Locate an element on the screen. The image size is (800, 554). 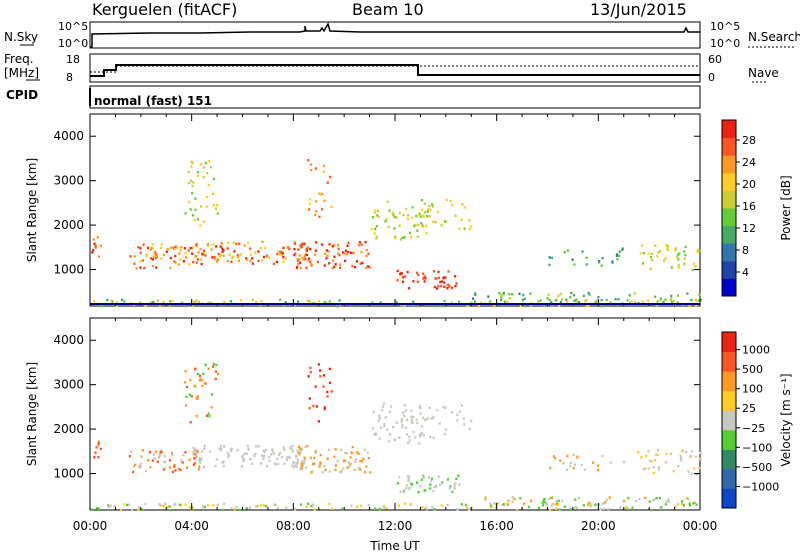
x-tick-label: 12:00 is located at coordinates (395, 526).